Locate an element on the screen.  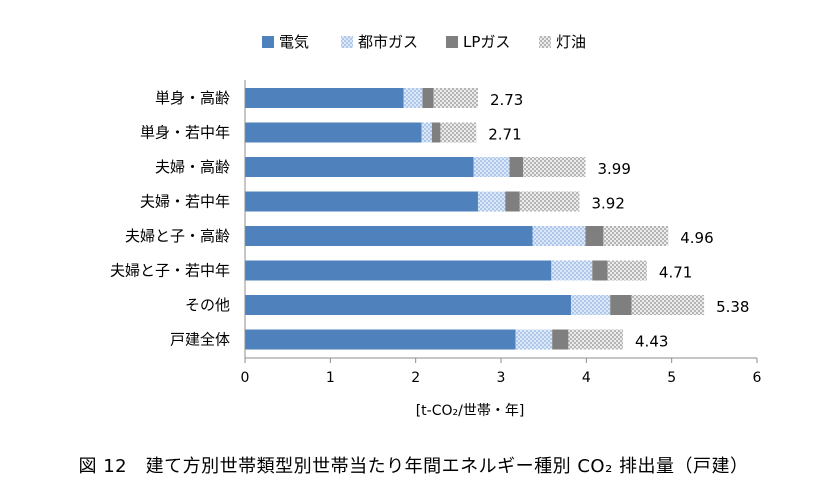
category-label: 単身・若中年 is located at coordinates (185, 133).